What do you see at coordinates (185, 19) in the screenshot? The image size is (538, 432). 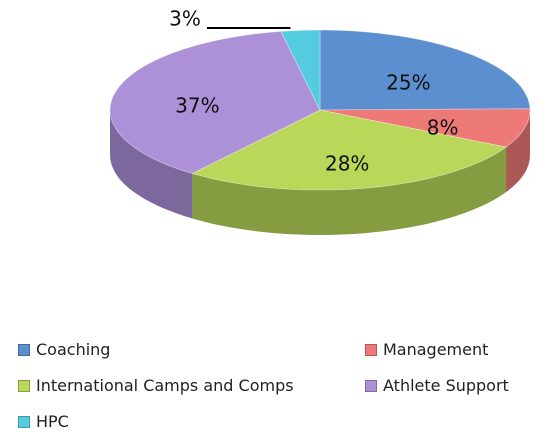 I see `data-label: 3%` at bounding box center [185, 19].